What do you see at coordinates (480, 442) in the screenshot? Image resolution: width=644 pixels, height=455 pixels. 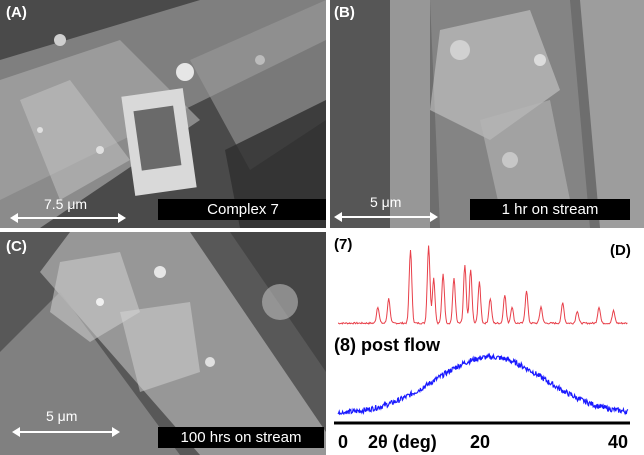 I see `x-tick-label-20: 20` at bounding box center [480, 442].